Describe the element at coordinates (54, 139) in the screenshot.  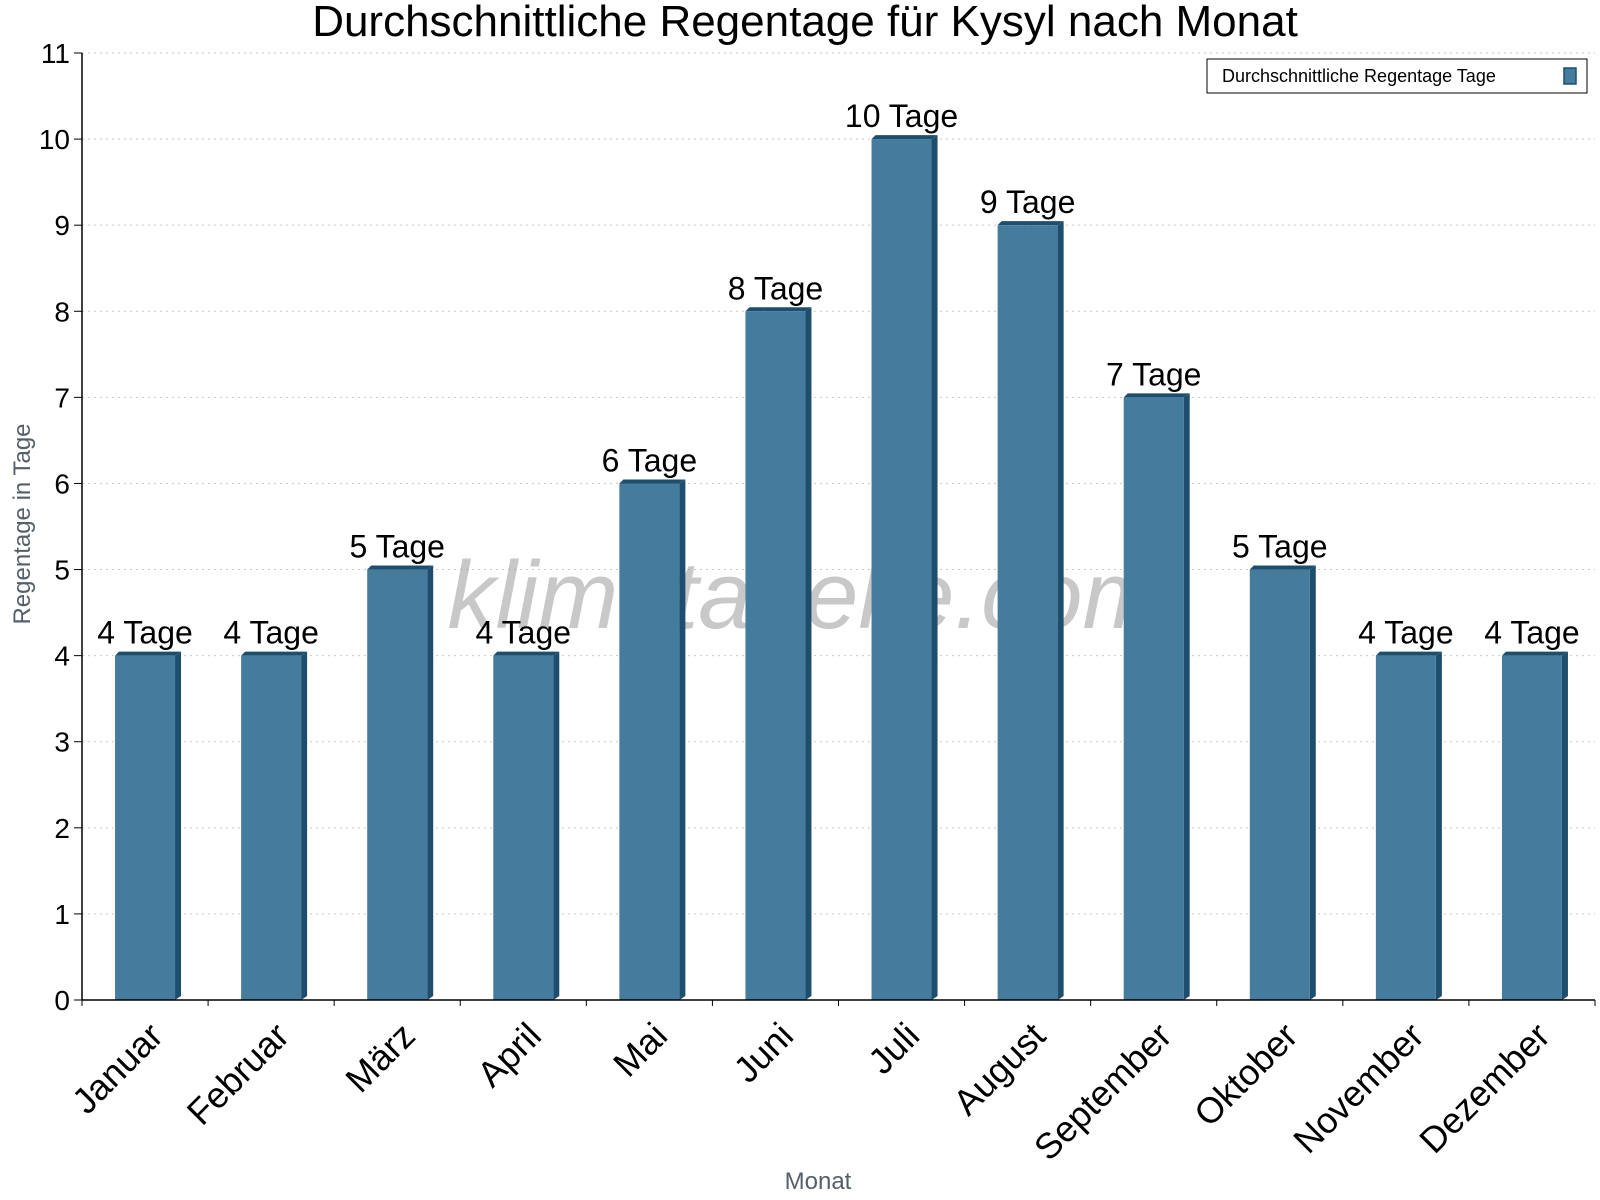
I see `y-tick-label: 10` at that location.